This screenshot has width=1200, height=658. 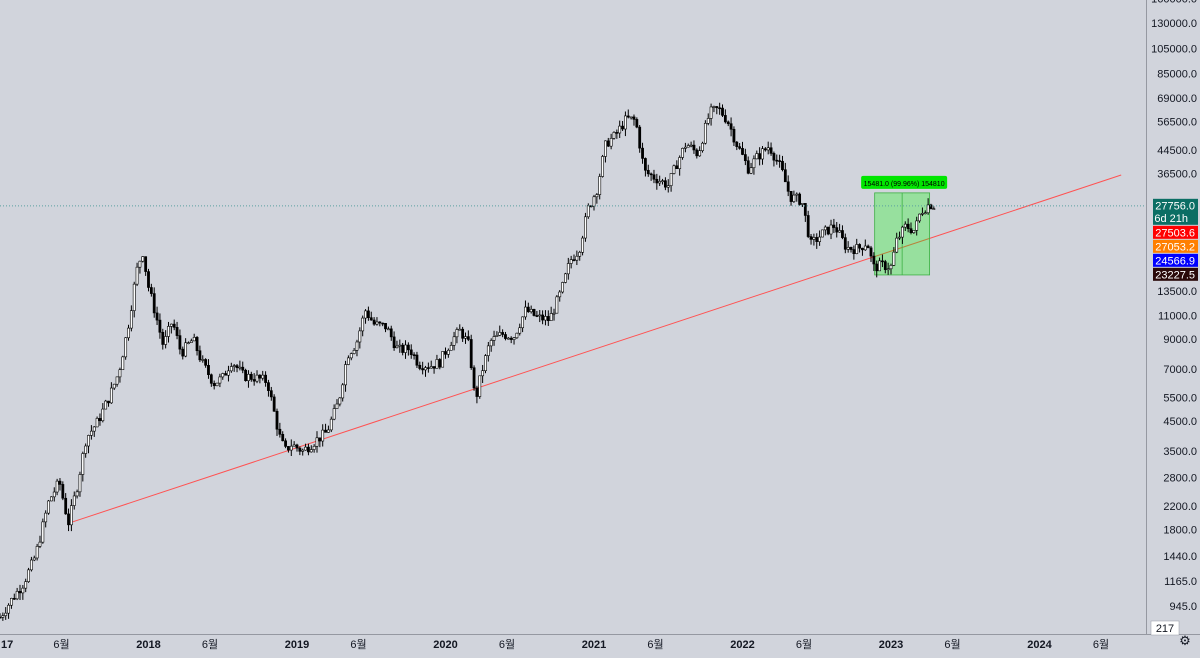 What do you see at coordinates (1177, 99) in the screenshot?
I see `y-tick-label: 69000.0` at bounding box center [1177, 99].